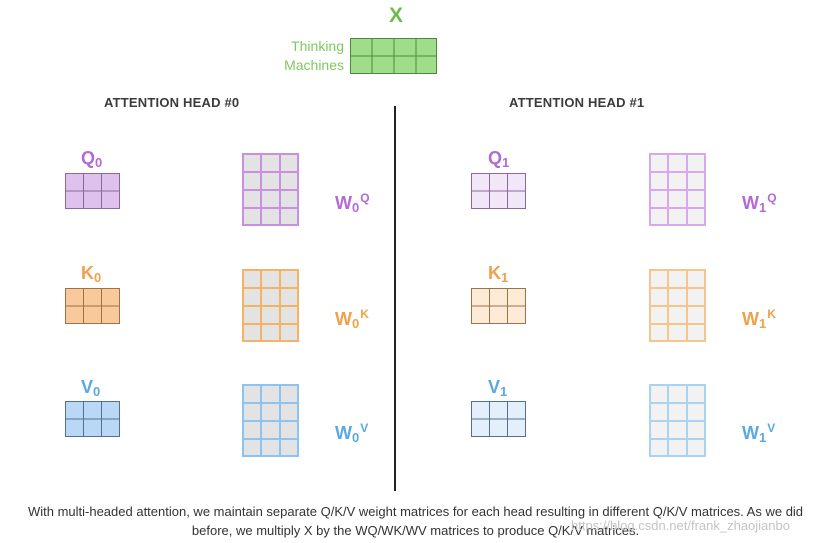 This screenshot has width=831, height=543. I want to click on input-x-matrix, so click(393, 56).